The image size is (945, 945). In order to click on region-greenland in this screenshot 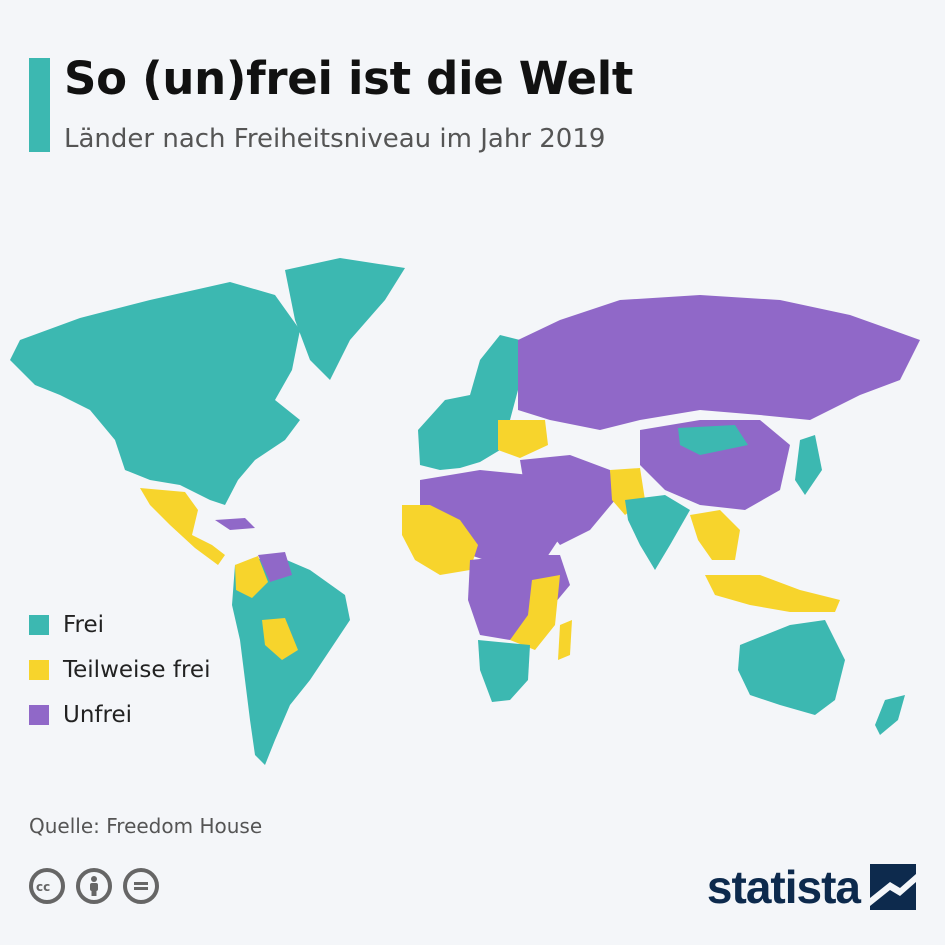, I will do `click(345, 319)`.